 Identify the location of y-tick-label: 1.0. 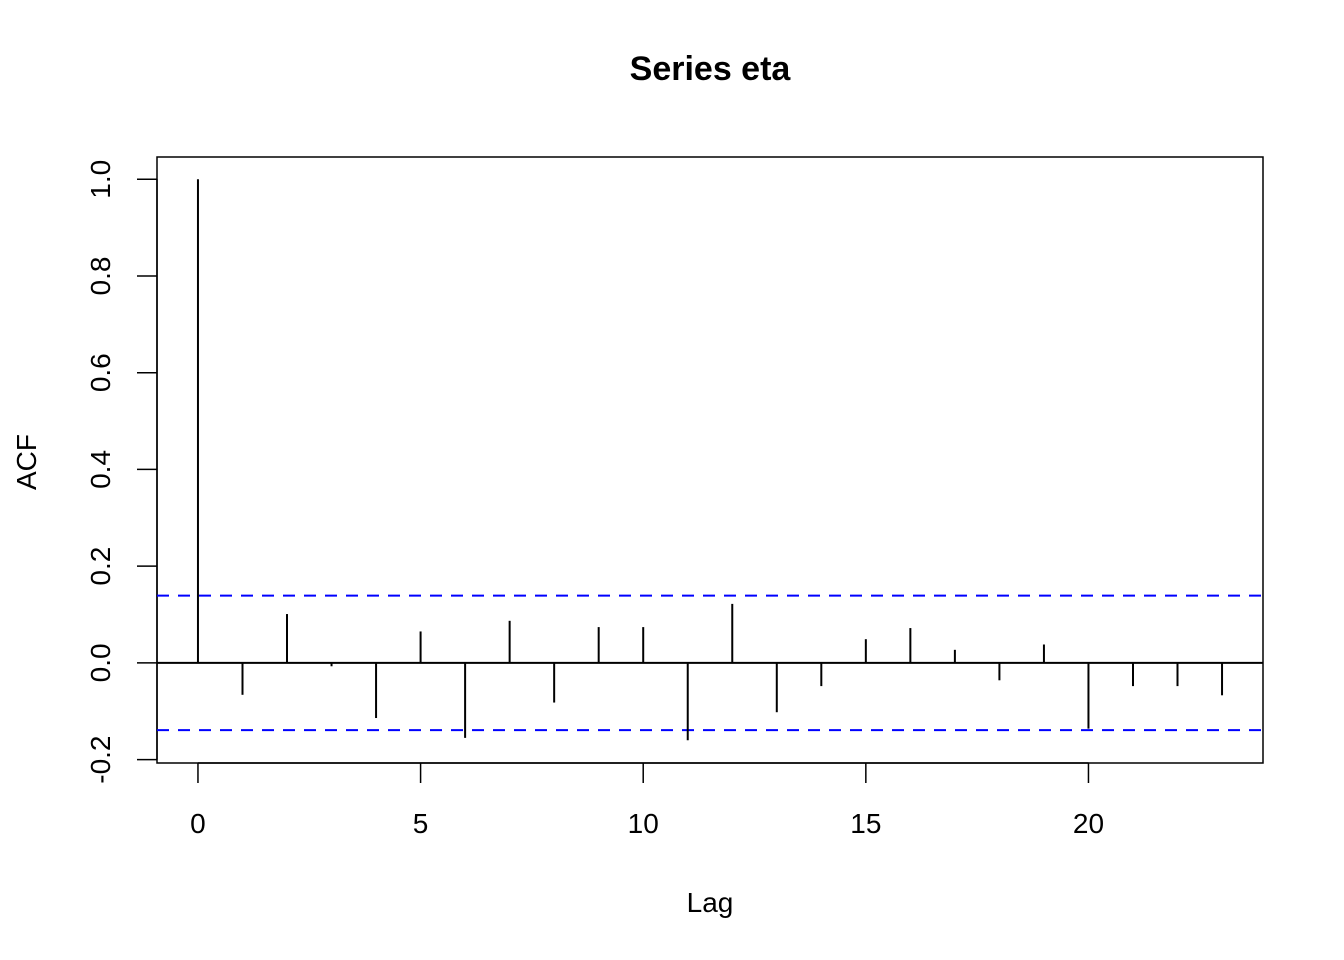
(100, 179).